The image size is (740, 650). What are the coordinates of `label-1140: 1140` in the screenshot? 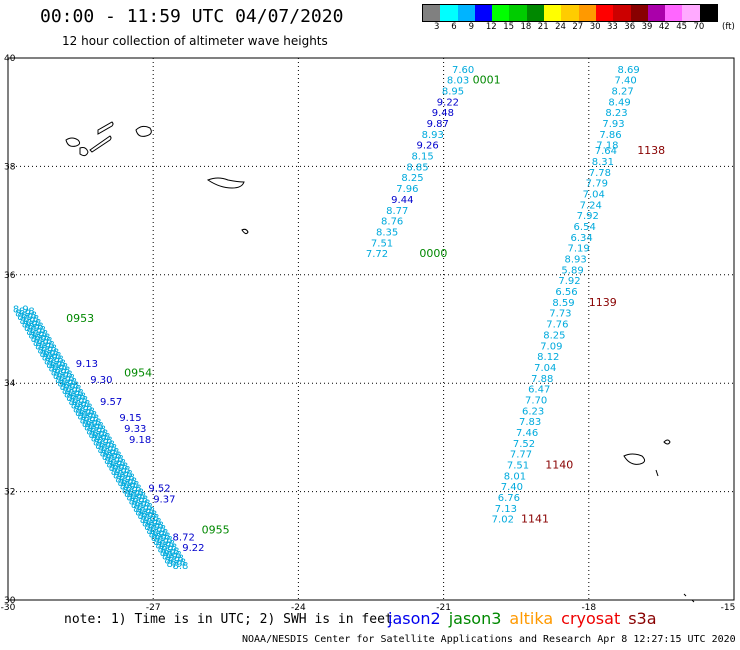 It's located at (559, 465).